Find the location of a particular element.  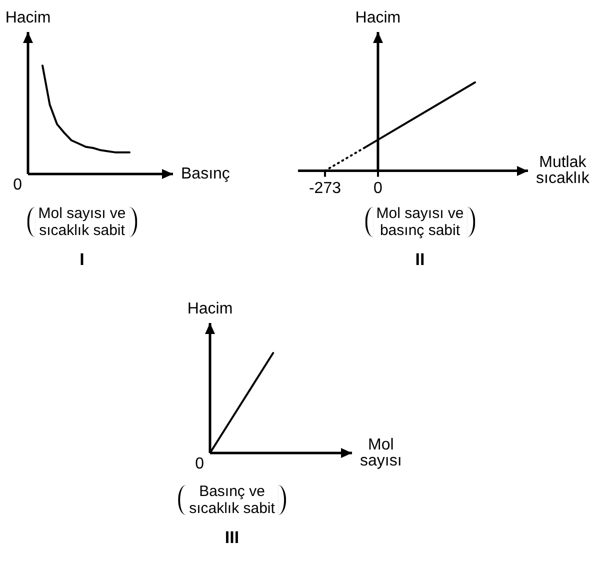

text: II is located at coordinates (420, 260).